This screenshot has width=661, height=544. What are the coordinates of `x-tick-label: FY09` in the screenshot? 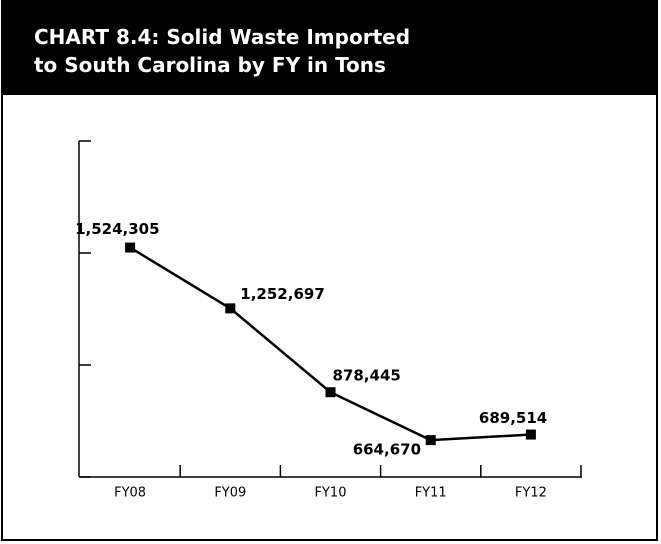 It's located at (230, 493).